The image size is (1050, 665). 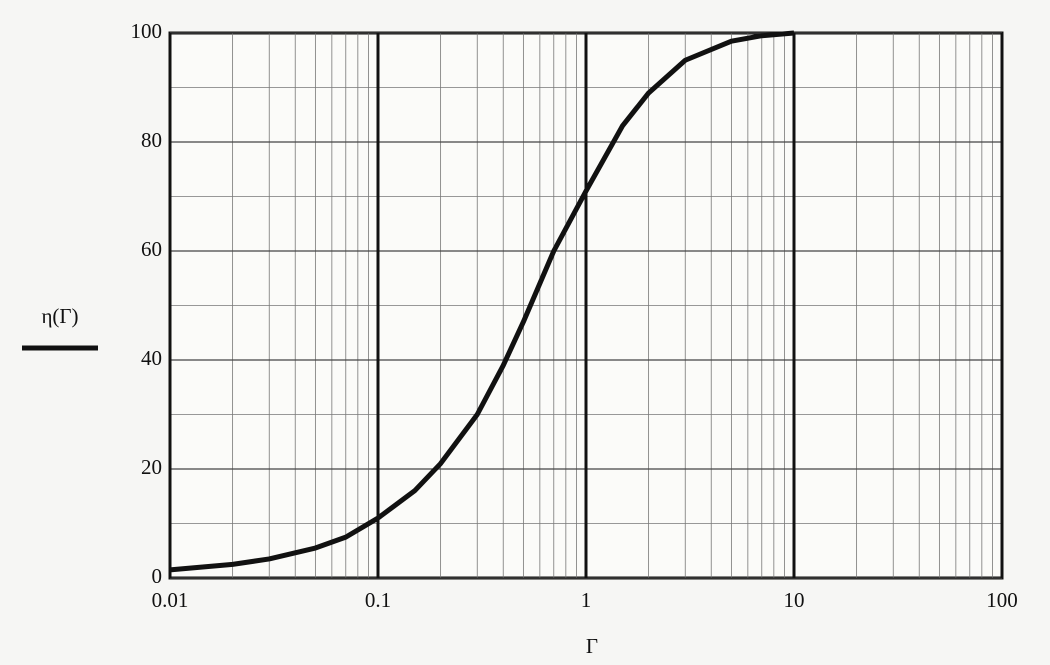 What do you see at coordinates (151, 467) in the screenshot?
I see `y-tick-label: 20` at bounding box center [151, 467].